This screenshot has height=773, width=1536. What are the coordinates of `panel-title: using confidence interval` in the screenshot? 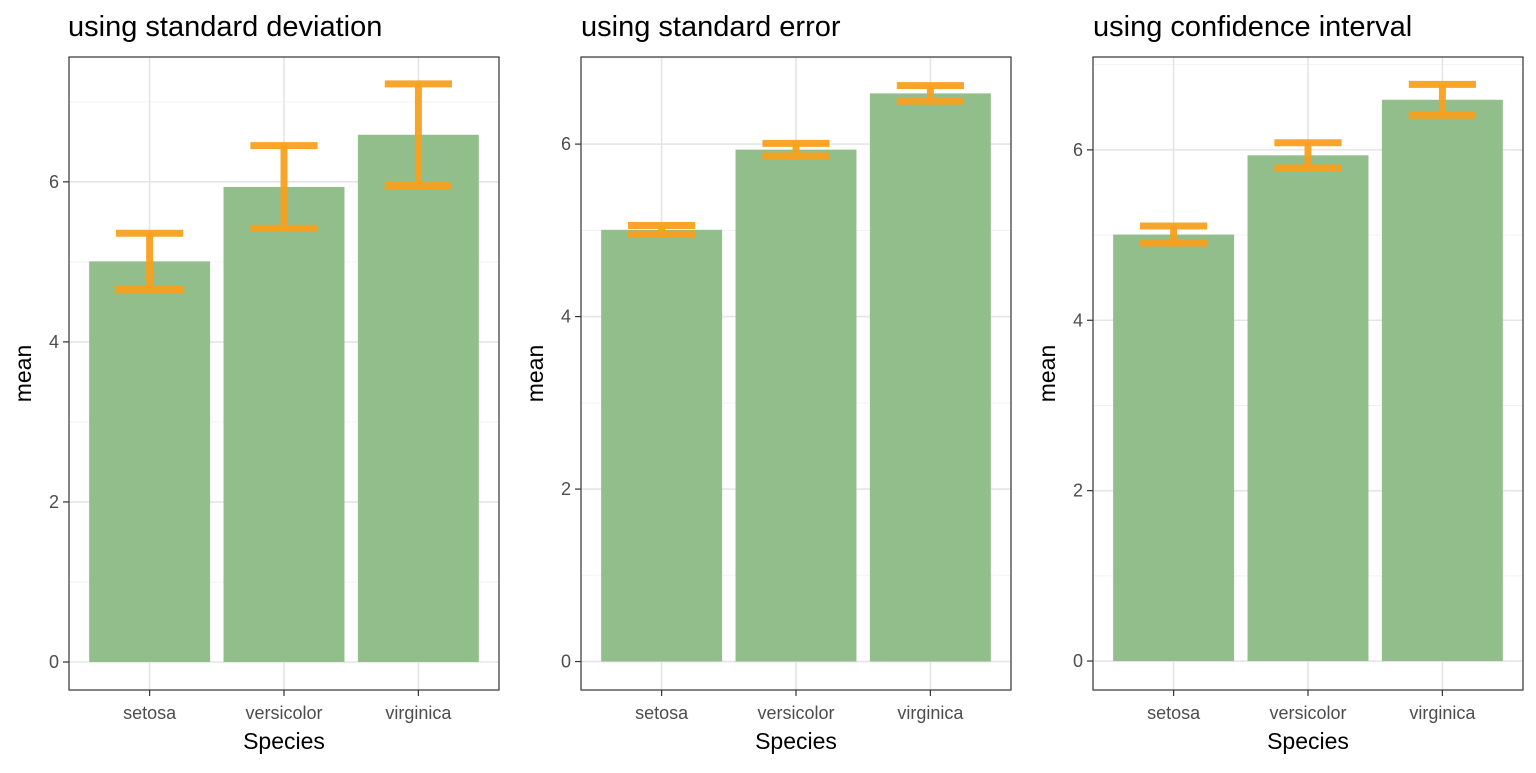 It's located at (1252, 27).